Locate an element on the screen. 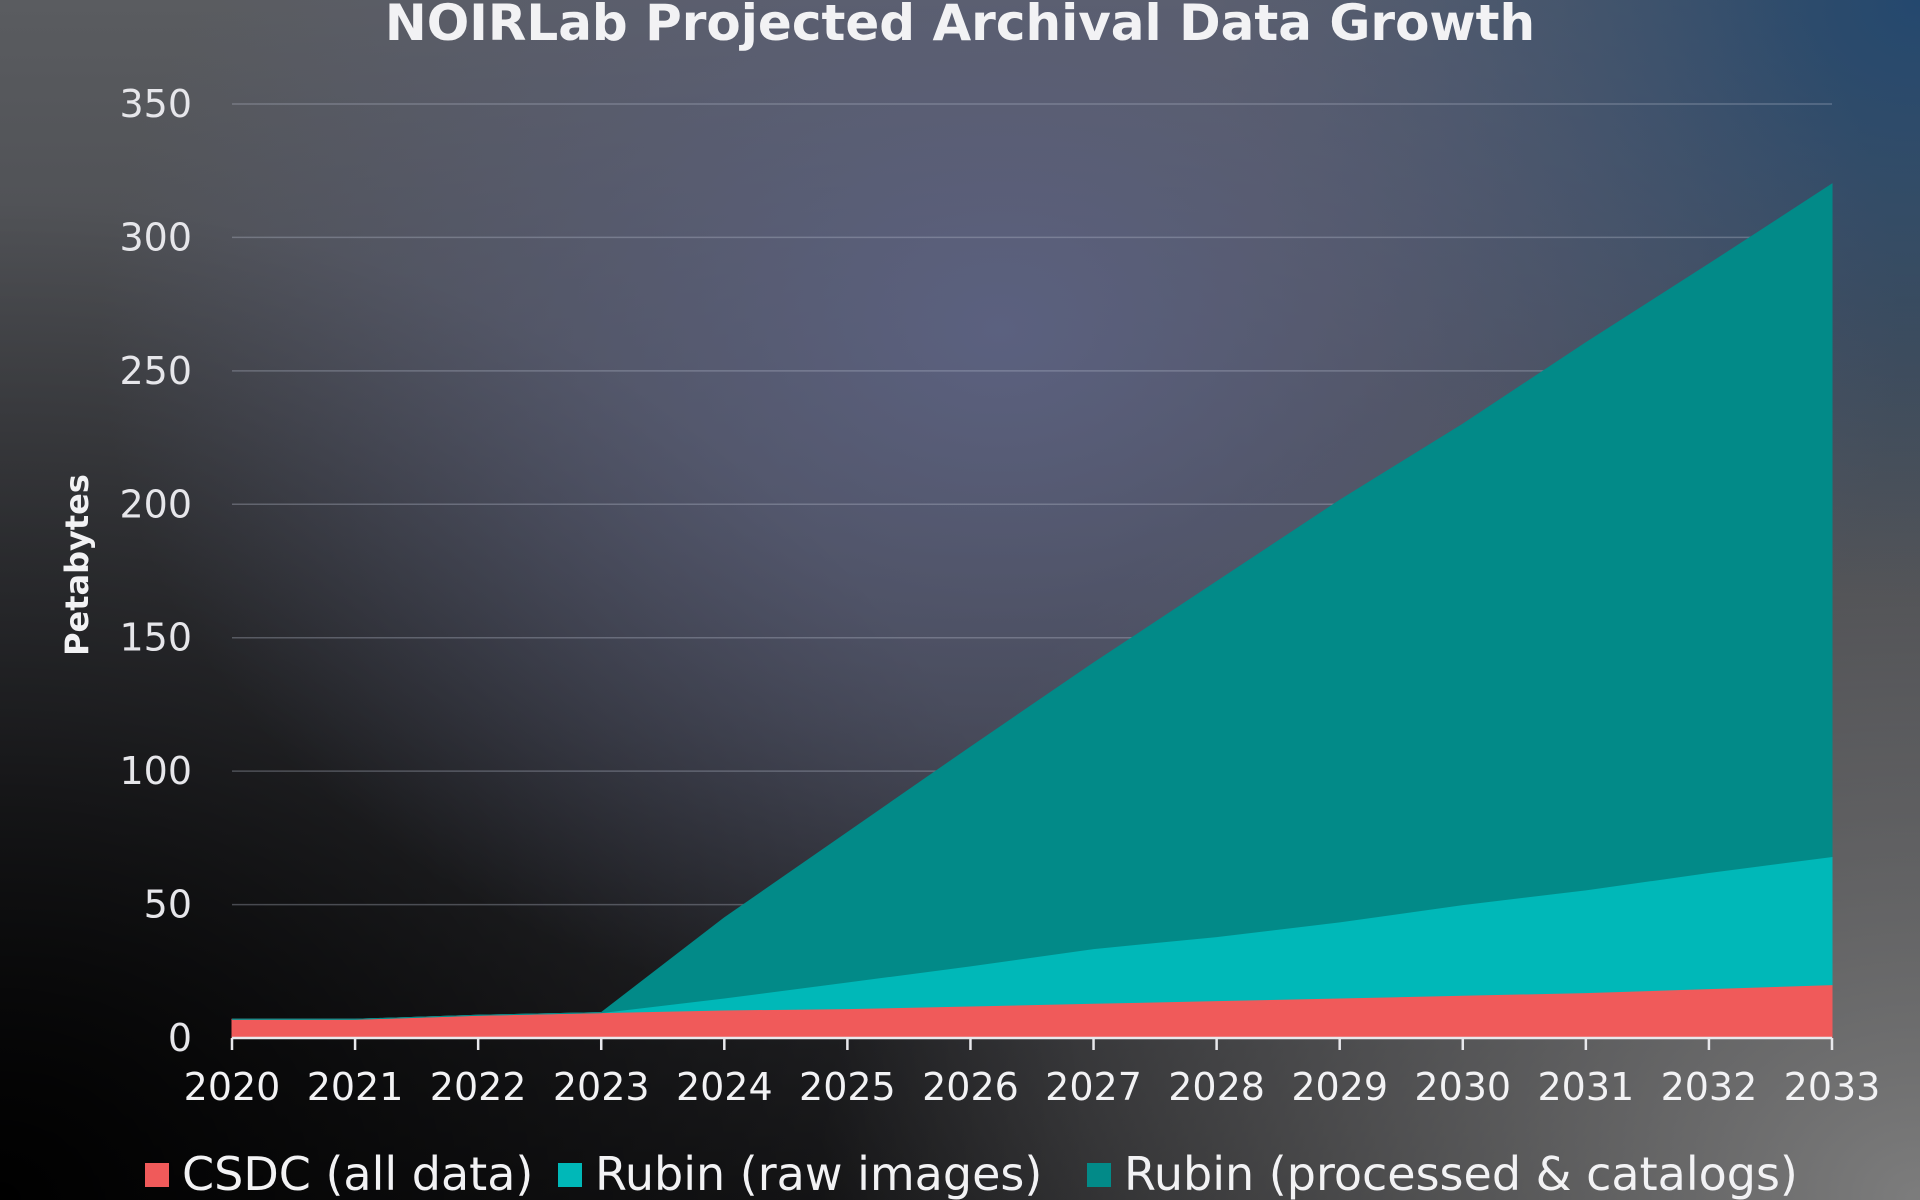 The width and height of the screenshot is (1920, 1200). x-tick-label: 2032 is located at coordinates (1709, 1087).